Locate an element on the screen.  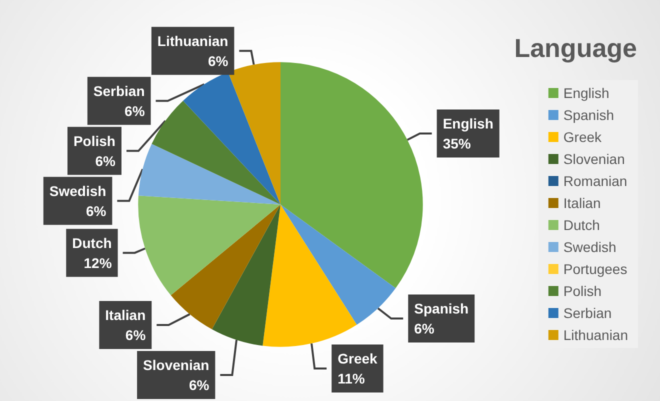
legend-label: Slovenian is located at coordinates (594, 159).